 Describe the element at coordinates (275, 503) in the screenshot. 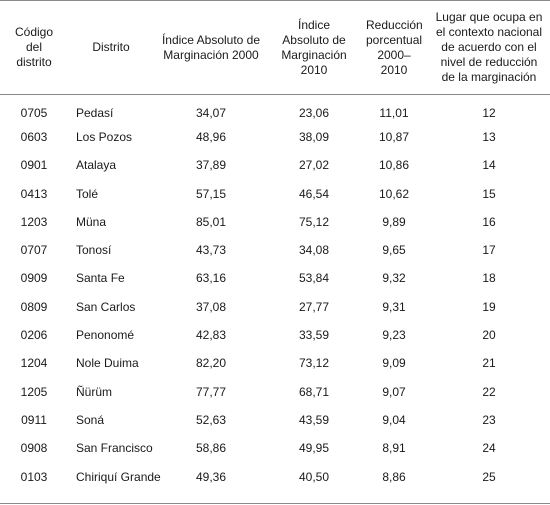

I see `bottom-rule` at that location.